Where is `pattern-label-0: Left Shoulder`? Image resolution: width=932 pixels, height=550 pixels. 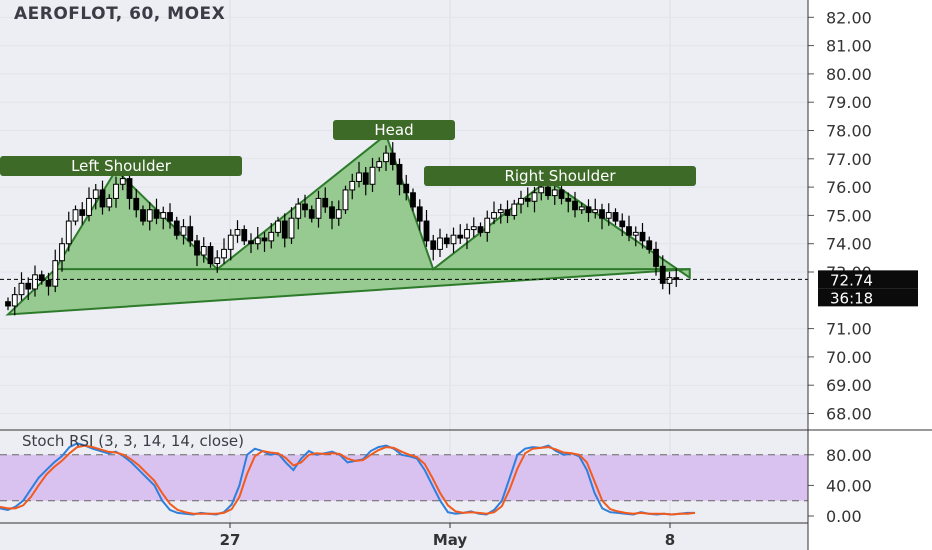
pattern-label-0: Left Shoulder is located at coordinates (121, 166).